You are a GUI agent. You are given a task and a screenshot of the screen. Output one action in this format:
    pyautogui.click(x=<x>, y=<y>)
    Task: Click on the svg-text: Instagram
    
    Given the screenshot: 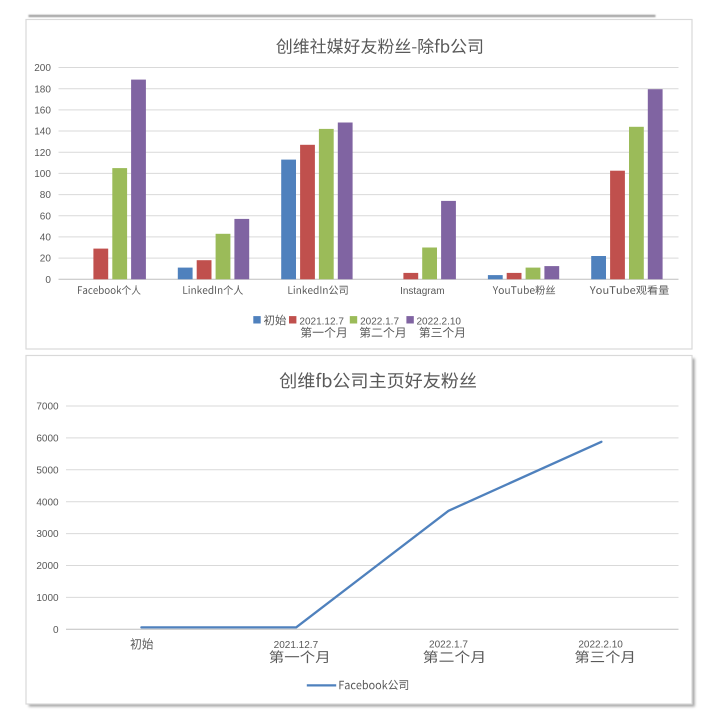 What is the action you would take?
    pyautogui.click(x=422, y=291)
    